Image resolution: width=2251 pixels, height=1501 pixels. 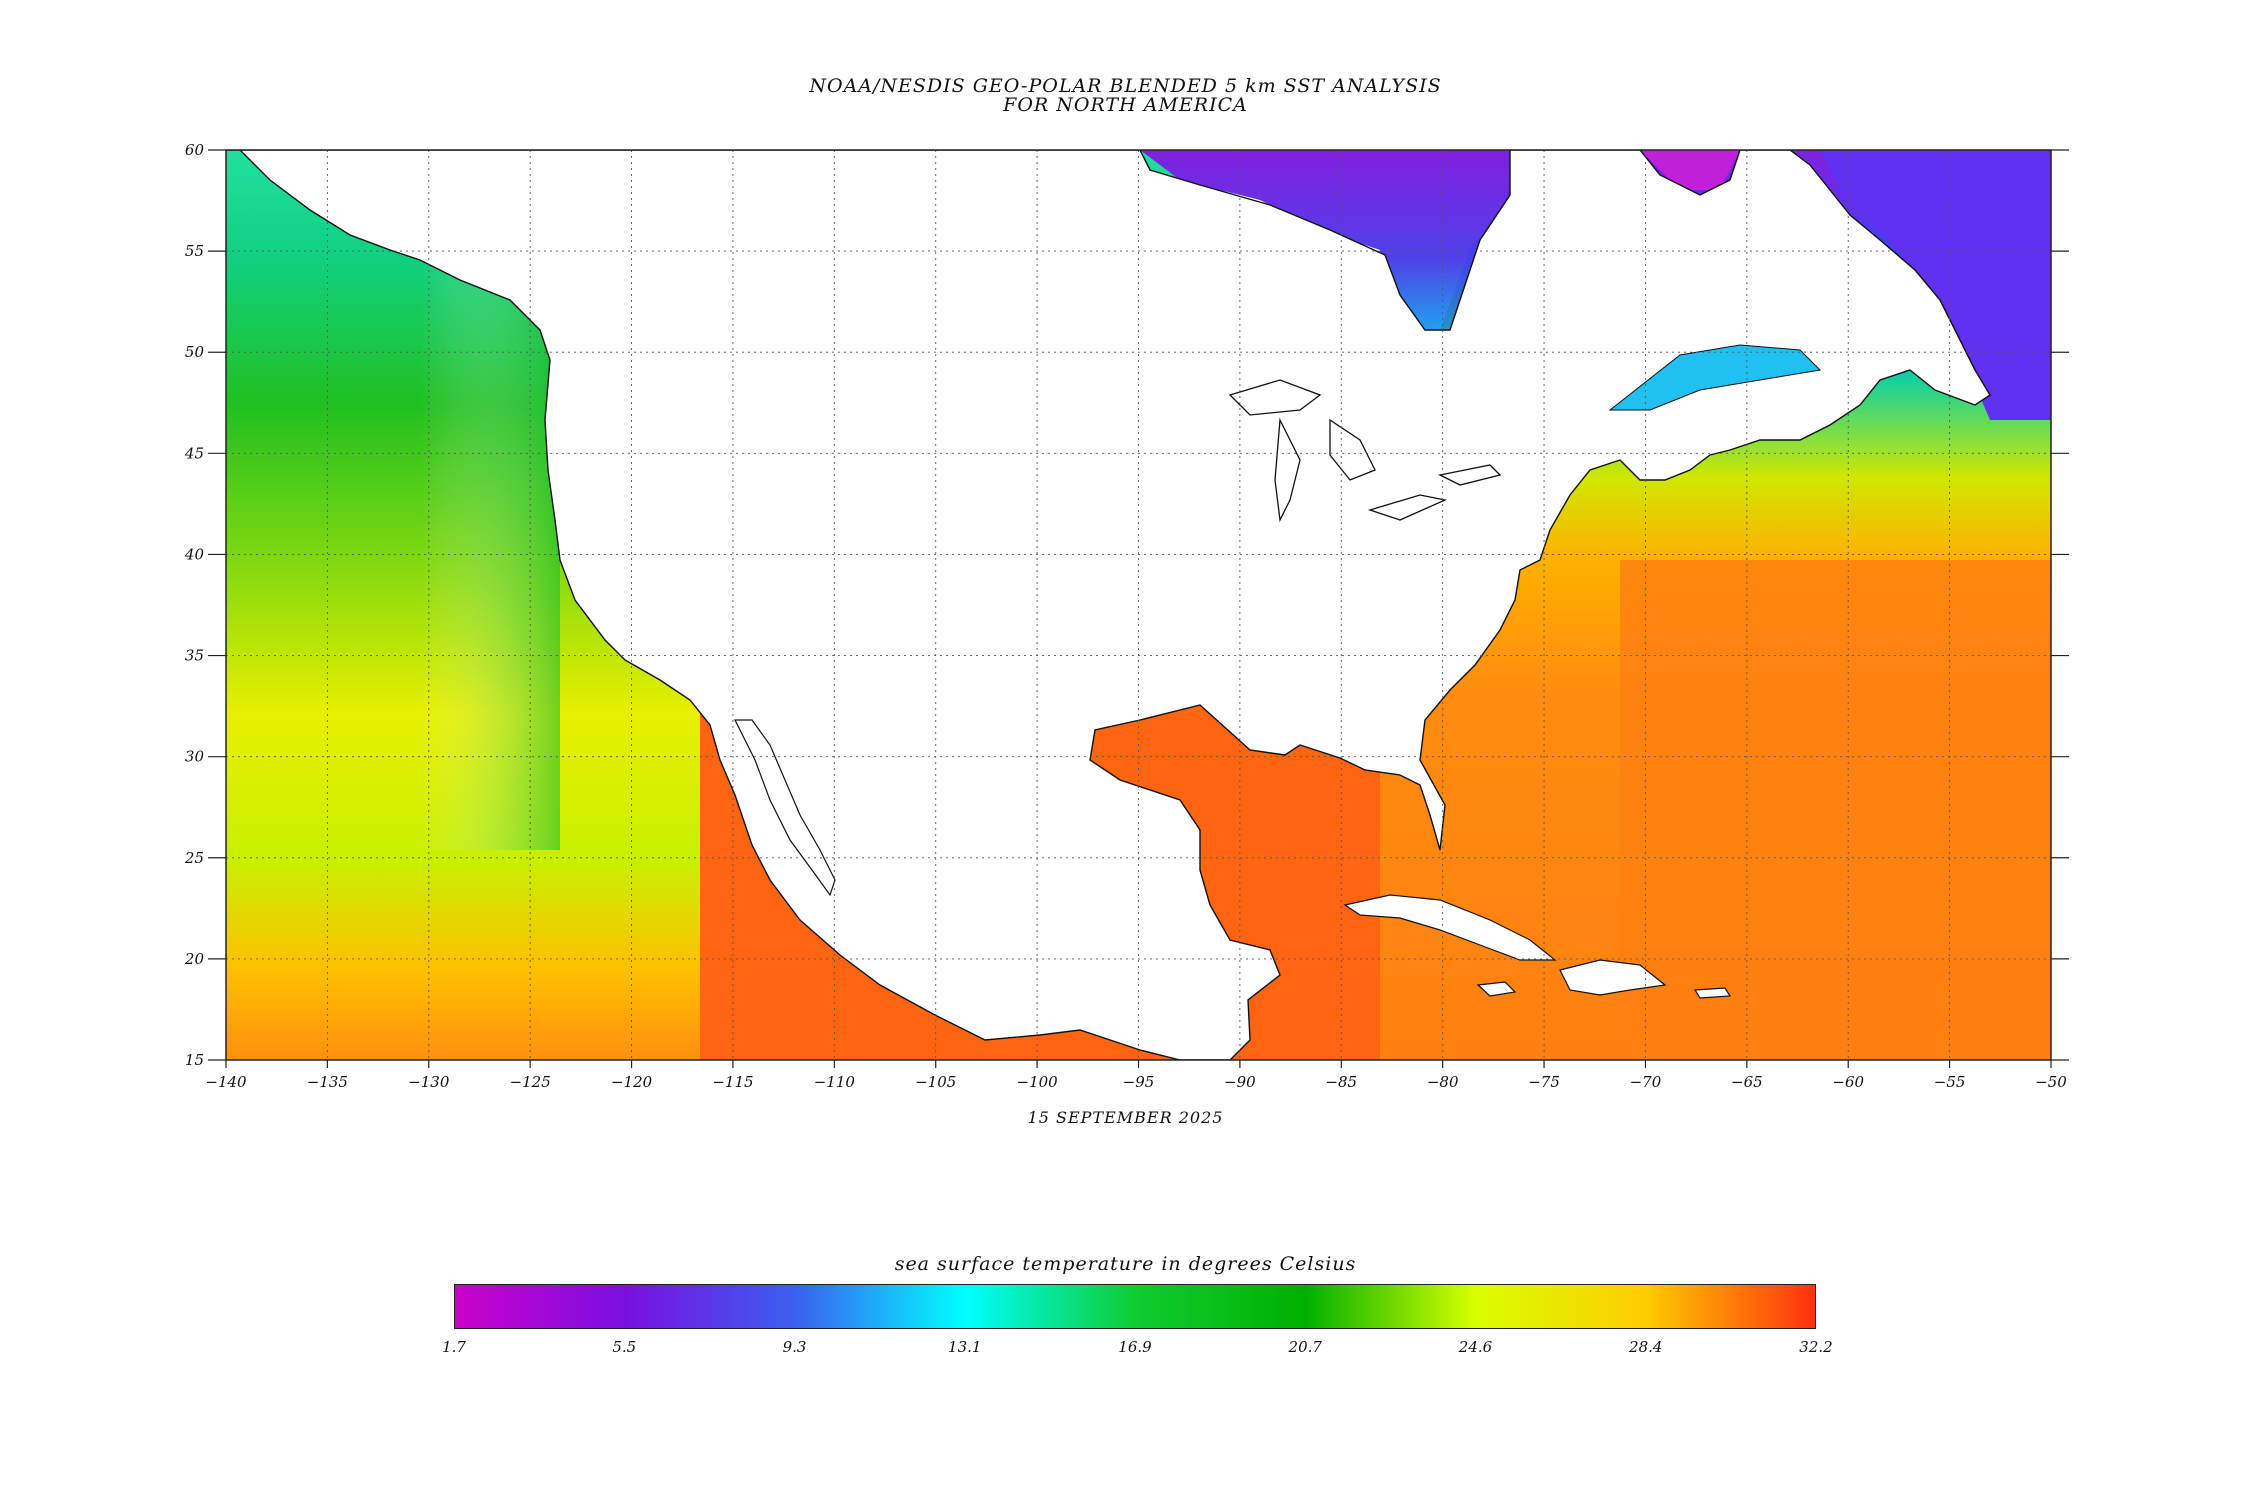 What do you see at coordinates (1496, 989) in the screenshot?
I see `jamaica` at bounding box center [1496, 989].